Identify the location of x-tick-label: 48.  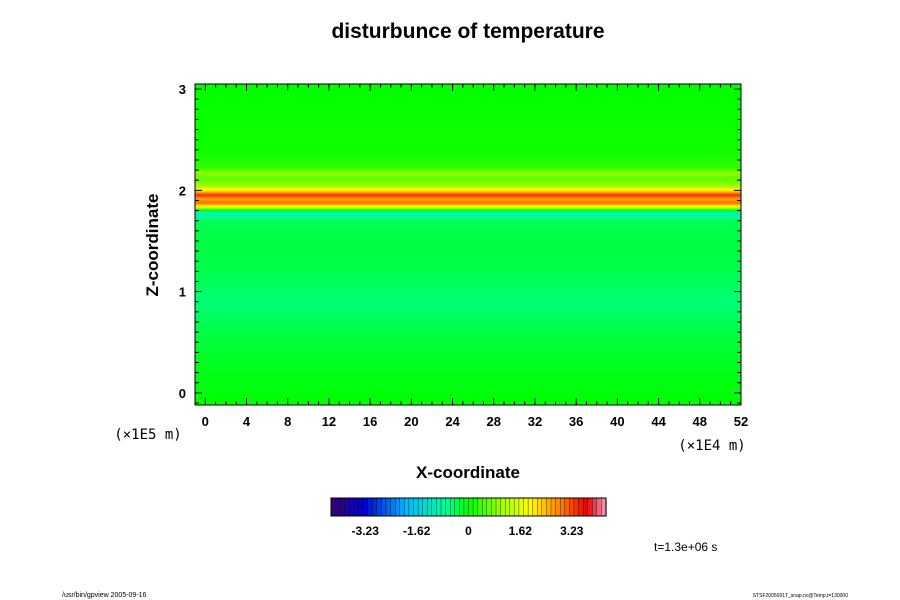
(700, 421).